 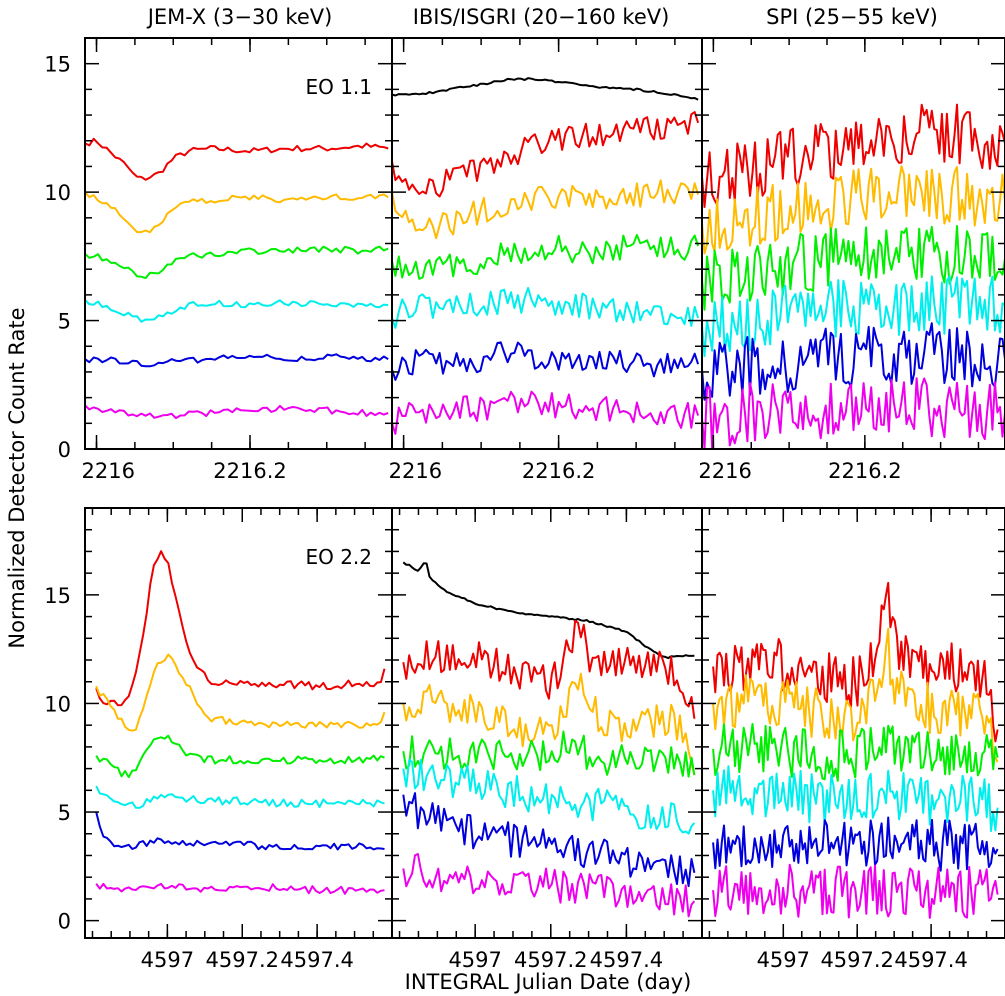 What do you see at coordinates (239, 17) in the screenshot?
I see `column-title-jemx: JEM-X (3−30 keV)` at bounding box center [239, 17].